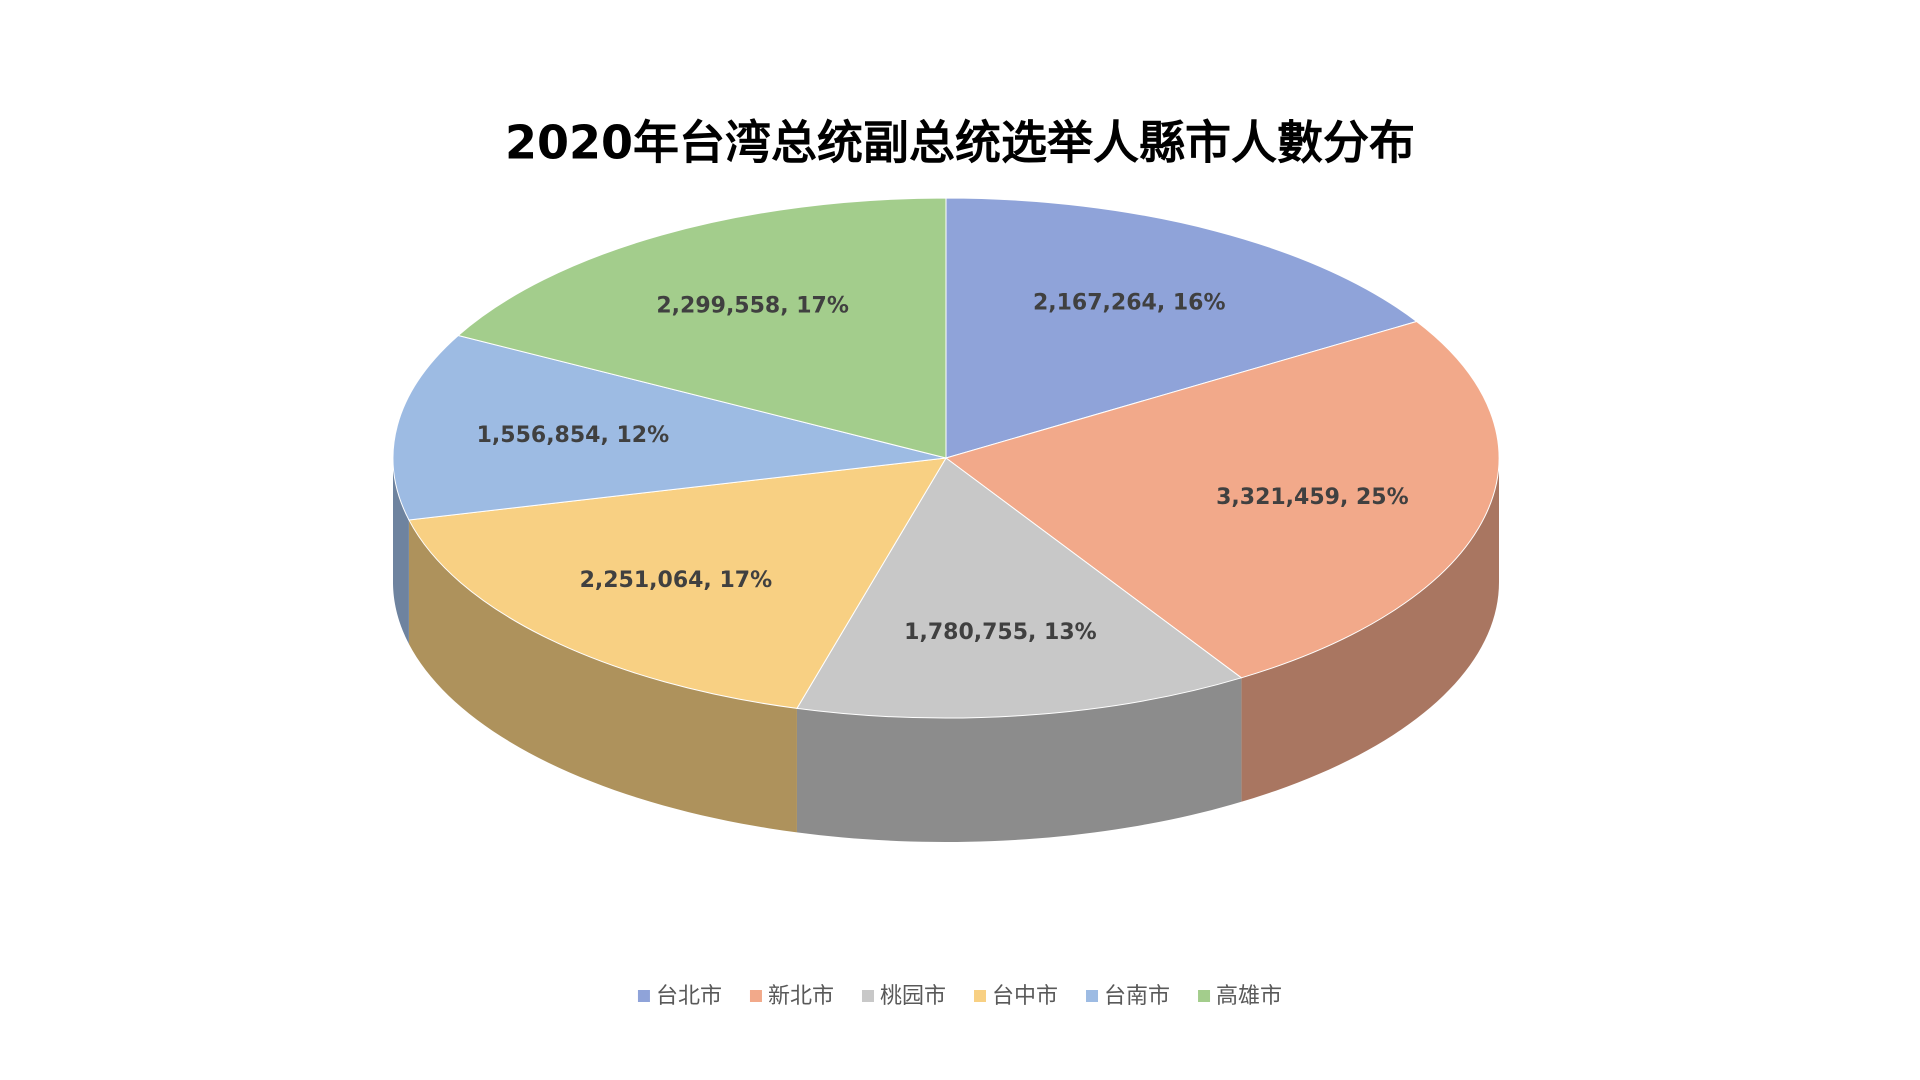 The height and width of the screenshot is (1080, 1920). What do you see at coordinates (676, 580) in the screenshot?
I see `value-label: 2,251,064, 17%` at bounding box center [676, 580].